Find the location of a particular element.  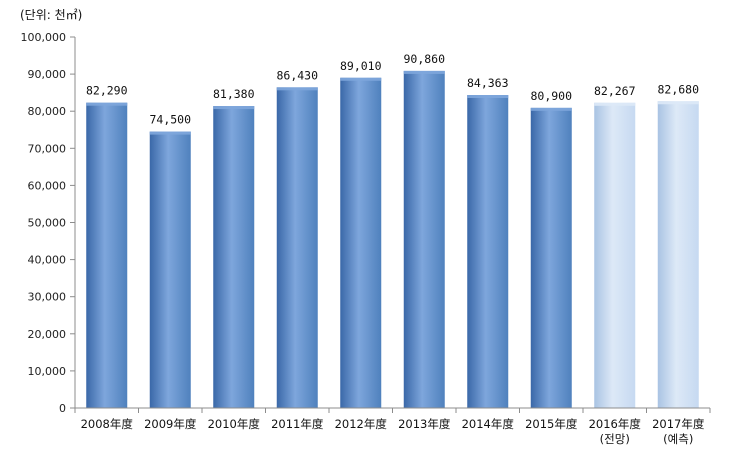

y-tick-label: 80,000 is located at coordinates (47, 111).